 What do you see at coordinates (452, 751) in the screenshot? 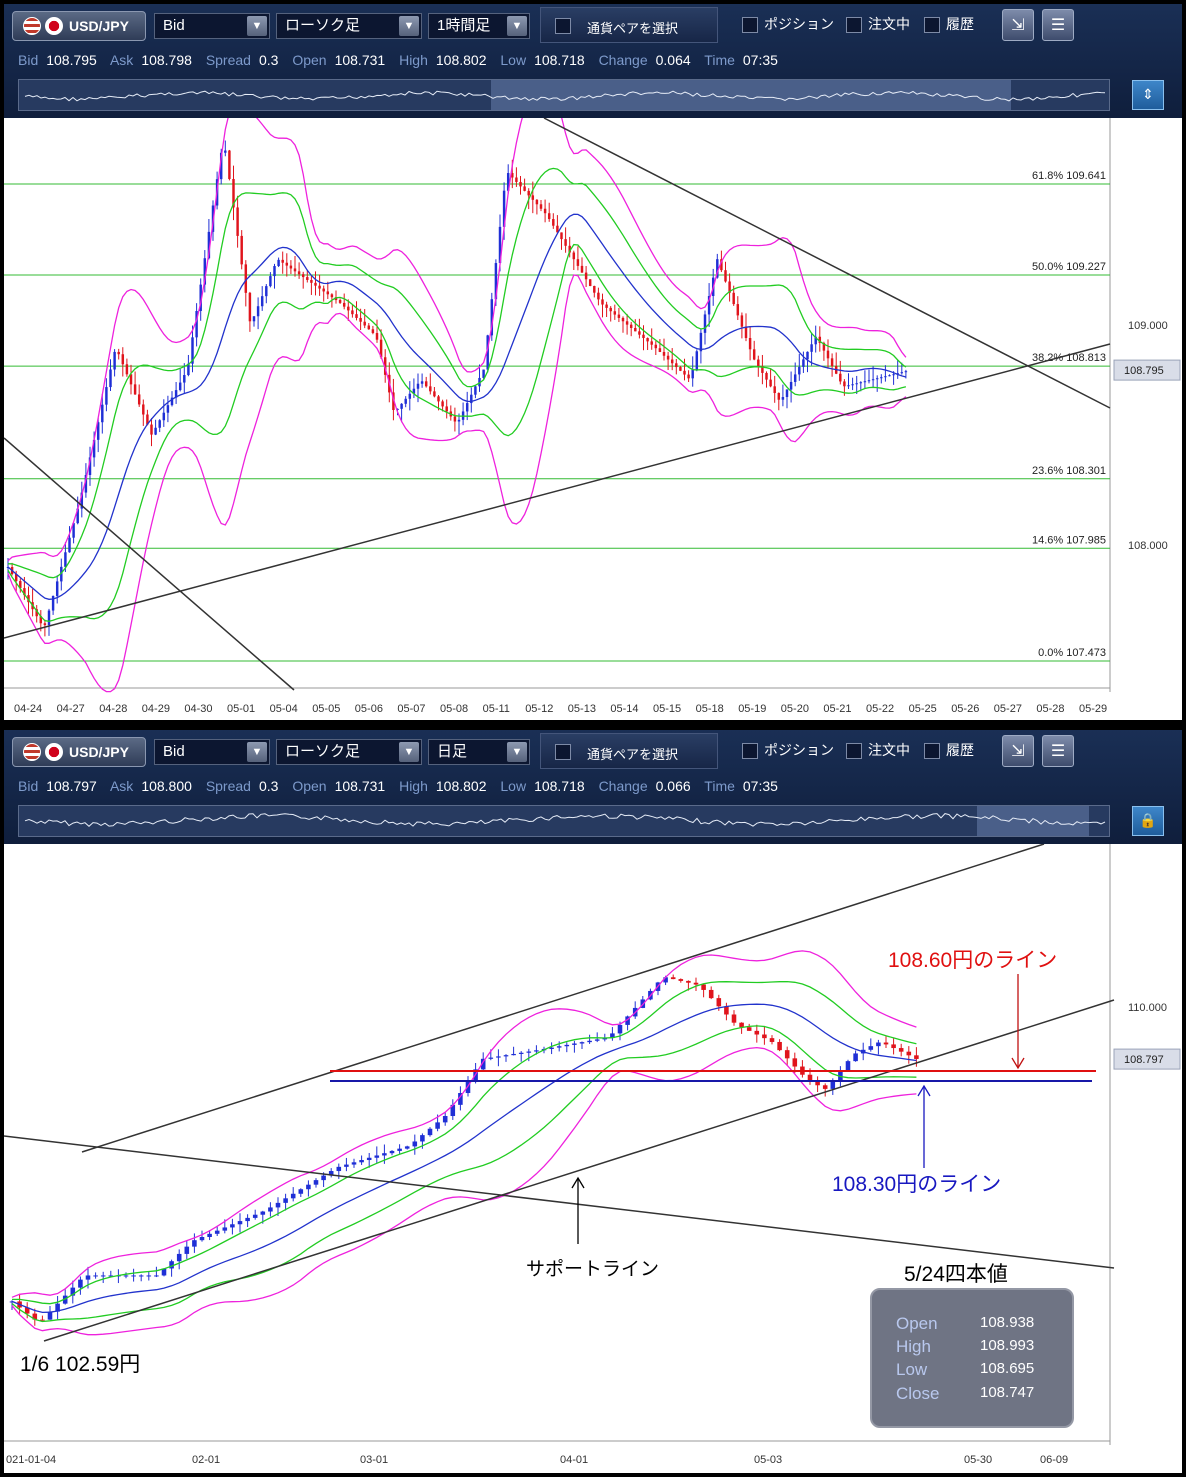
I see `timeframe-value: 日足` at bounding box center [452, 751].